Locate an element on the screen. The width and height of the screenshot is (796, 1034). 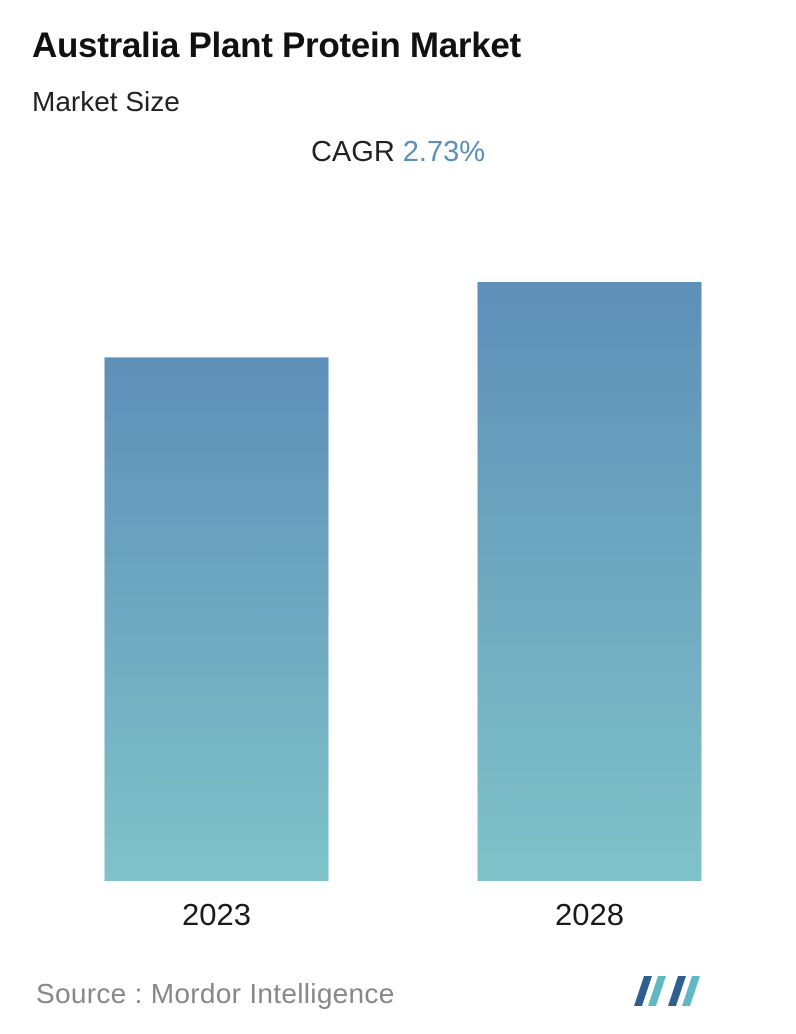
chart-title: Australia Plant Protein Market is located at coordinates (276, 45).